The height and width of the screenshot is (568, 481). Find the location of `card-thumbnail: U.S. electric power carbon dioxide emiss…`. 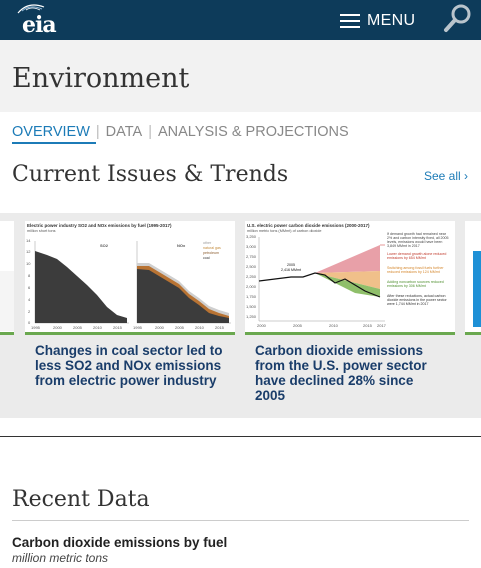

card-thumbnail: U.S. electric power carbon dioxide emiss… is located at coordinates (350, 278).